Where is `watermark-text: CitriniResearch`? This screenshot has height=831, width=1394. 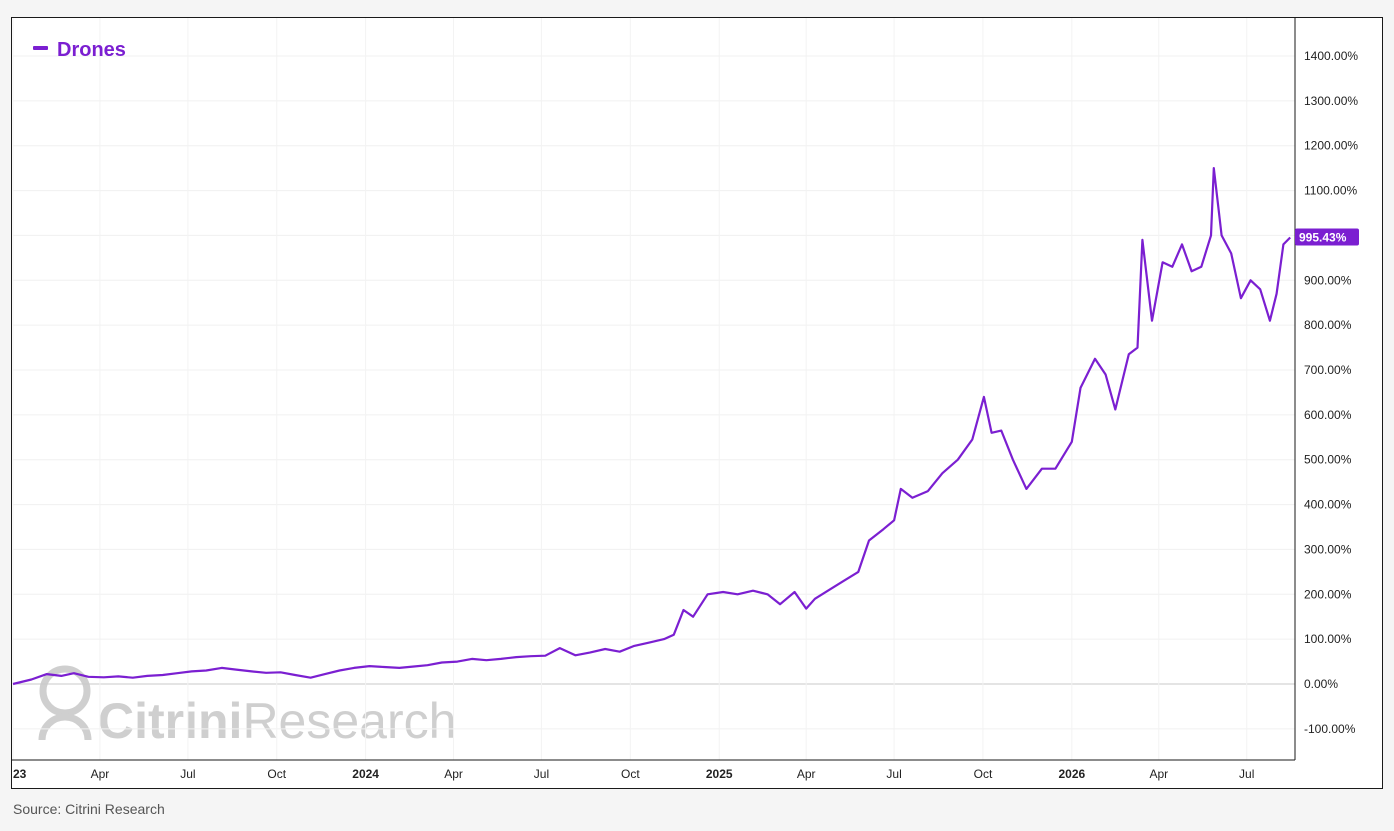 watermark-text: CitriniResearch is located at coordinates (277, 721).